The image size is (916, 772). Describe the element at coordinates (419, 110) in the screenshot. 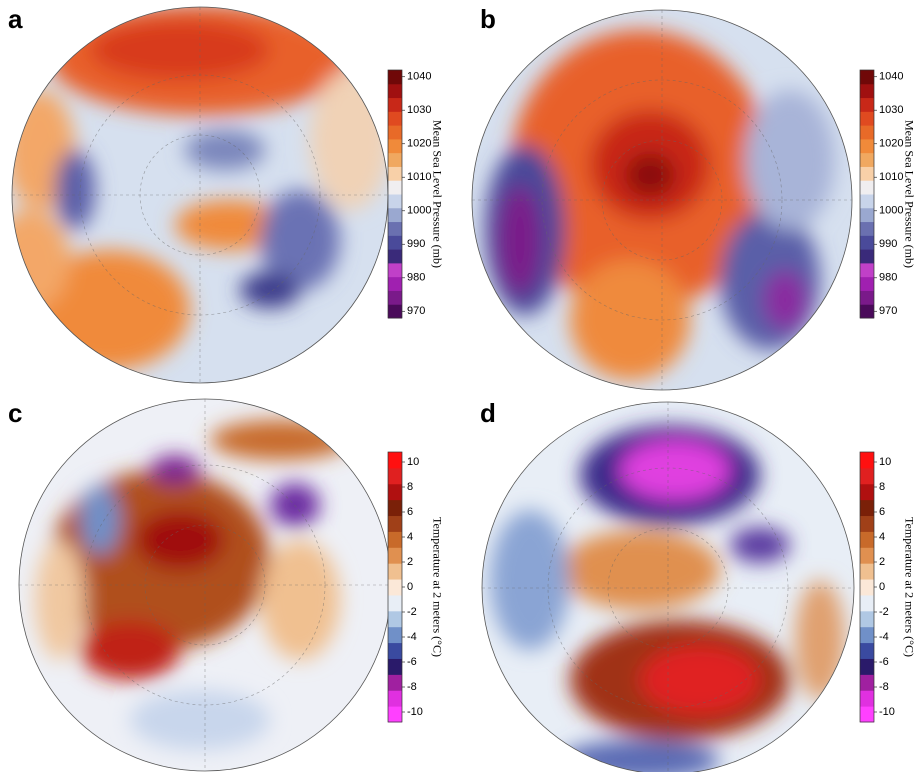

I see `colorbar-tick-label: 1030` at that location.